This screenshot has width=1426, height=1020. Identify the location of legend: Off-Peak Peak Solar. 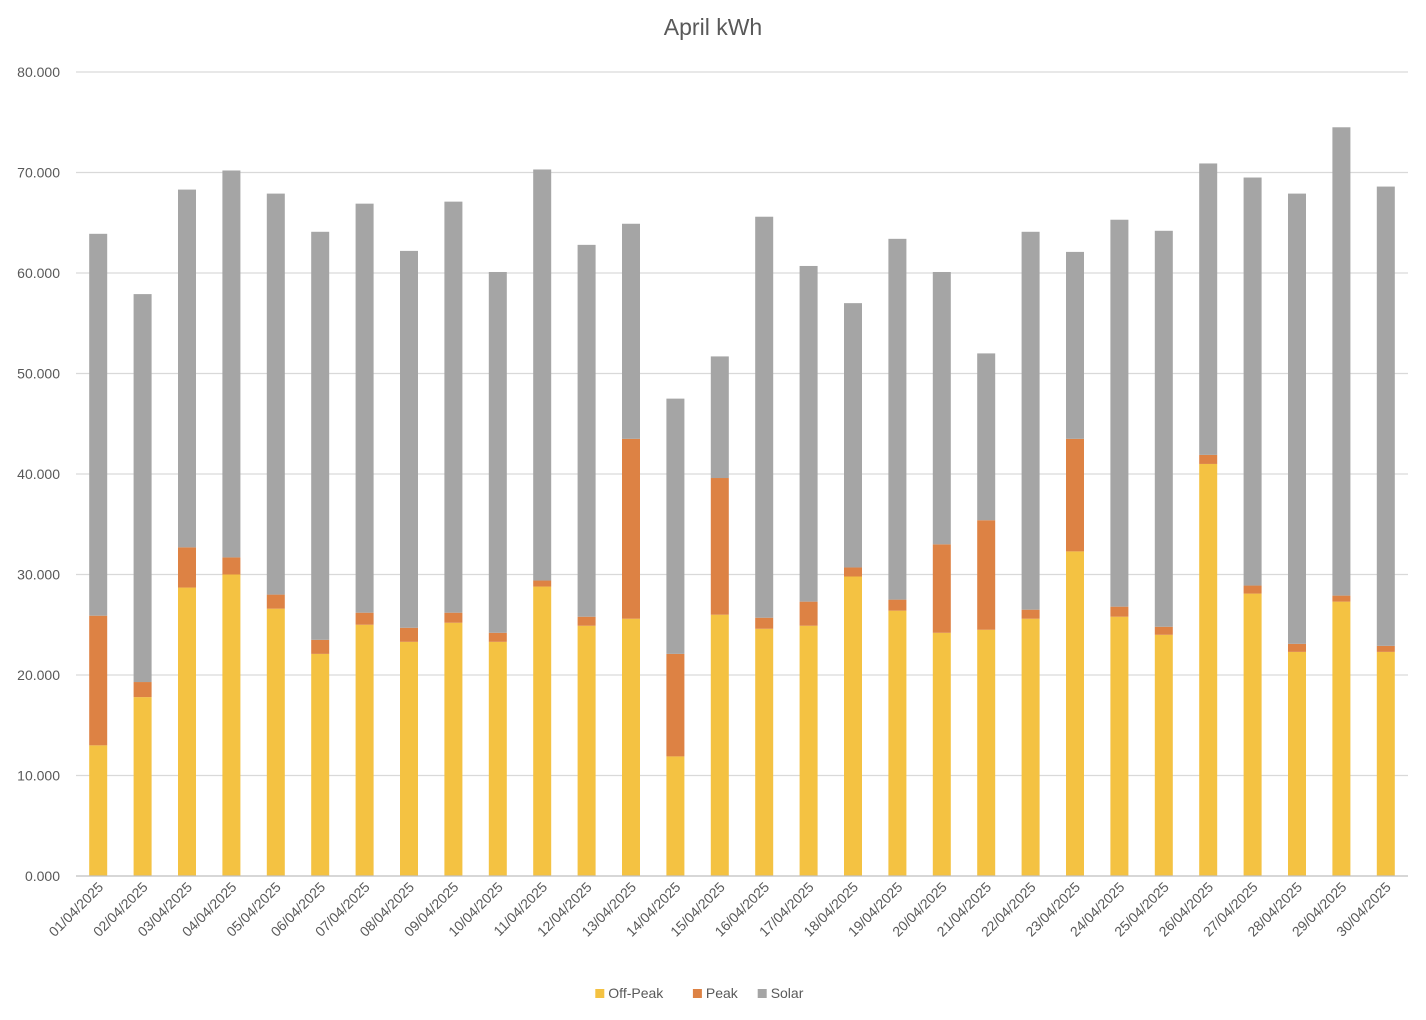
(699, 993).